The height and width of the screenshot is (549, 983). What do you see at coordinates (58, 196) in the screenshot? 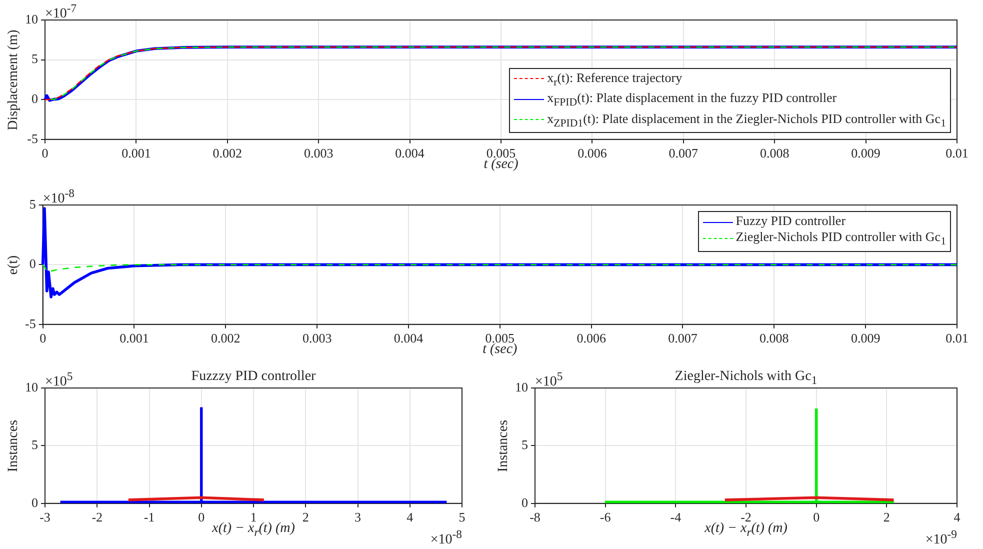
I see `annotation: ×10$^{-8}$` at bounding box center [58, 196].